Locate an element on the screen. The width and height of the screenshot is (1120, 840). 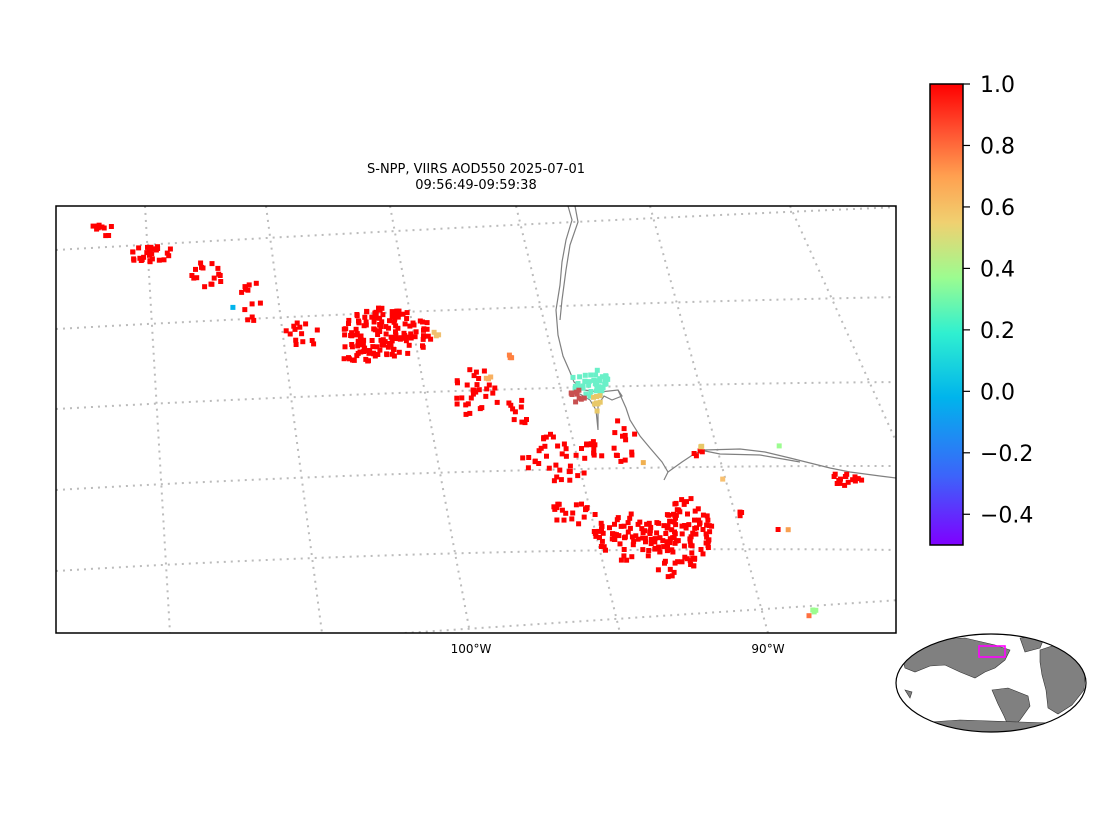
map-title-line1: S-NPP, VIIRS AOD550 2025-07-01 is located at coordinates (476, 169).